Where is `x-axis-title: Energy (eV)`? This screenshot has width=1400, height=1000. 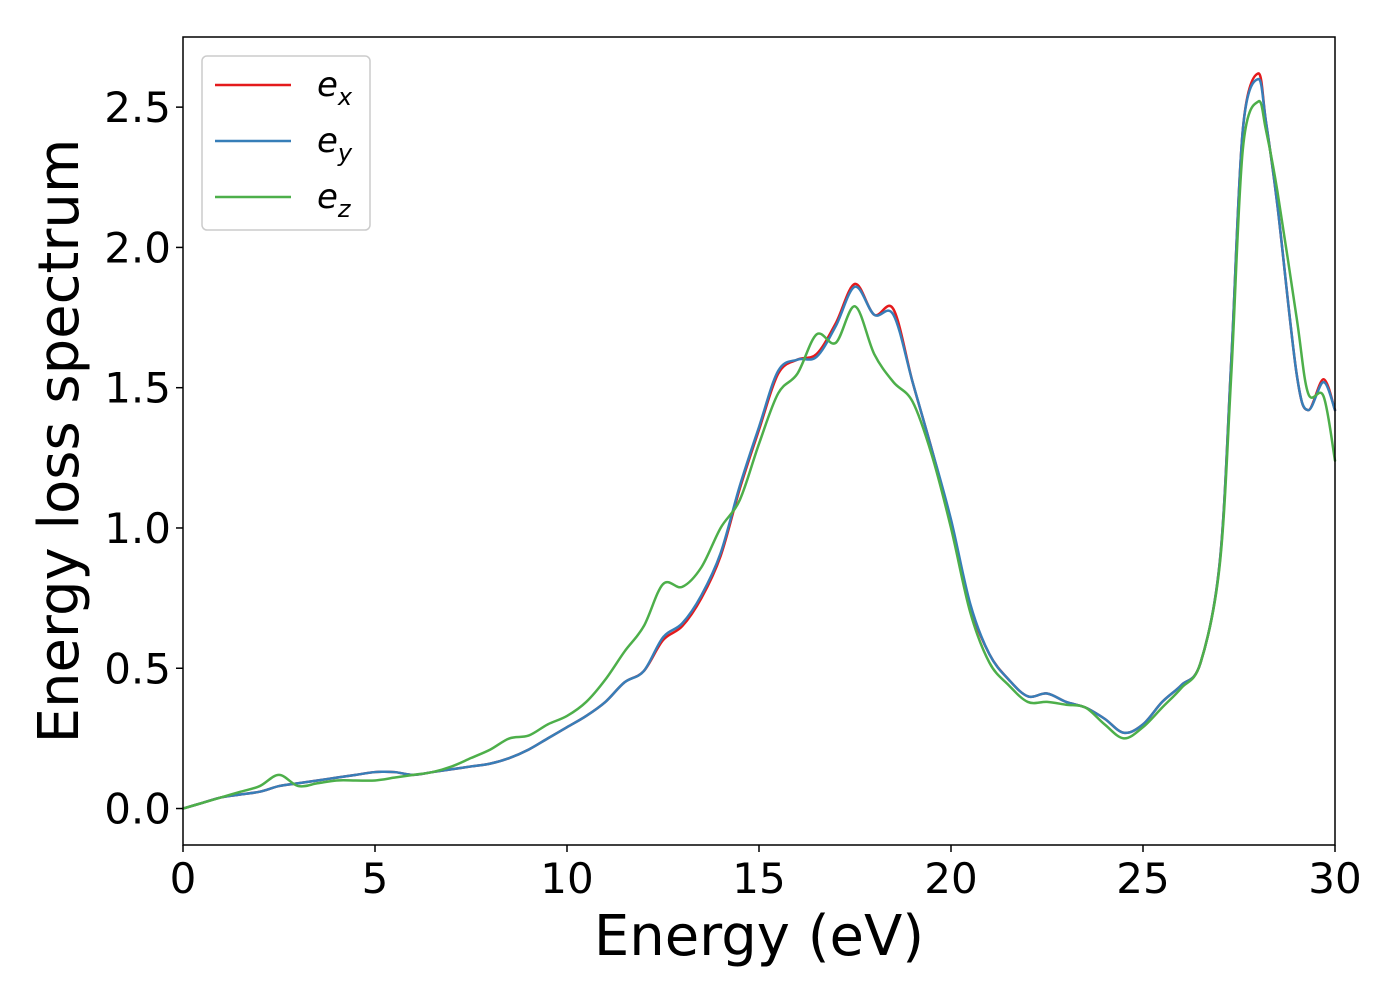 x-axis-title: Energy (eV) is located at coordinates (759, 936).